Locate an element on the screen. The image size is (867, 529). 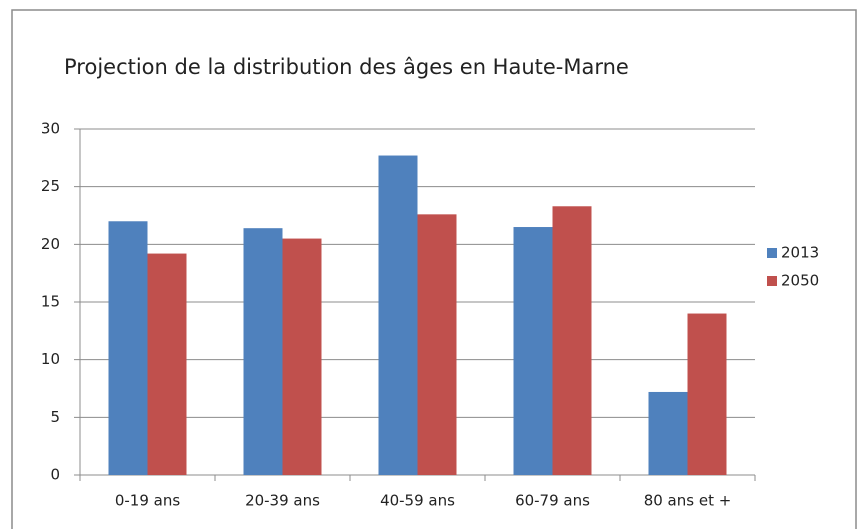
x-tick-label: 80 ans et + is located at coordinates (688, 501).